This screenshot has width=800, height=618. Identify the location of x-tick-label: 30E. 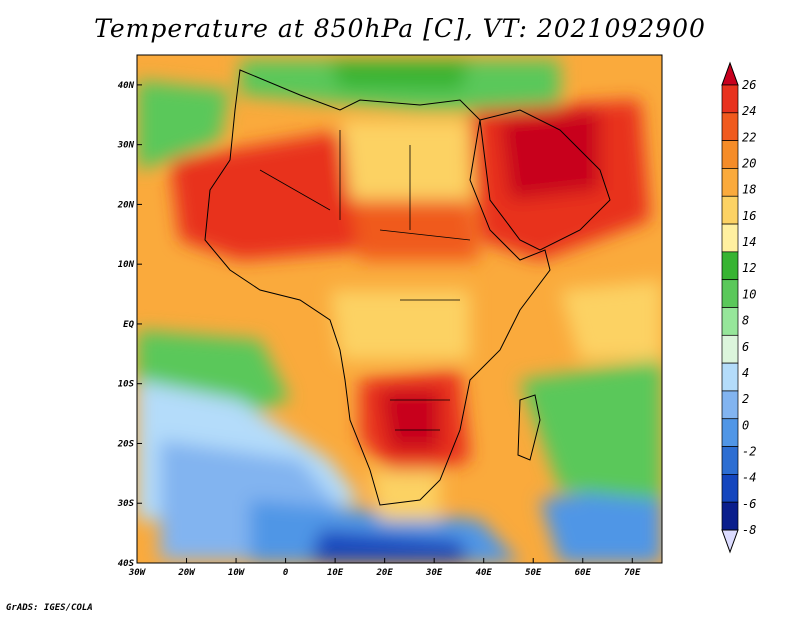
(434, 573).